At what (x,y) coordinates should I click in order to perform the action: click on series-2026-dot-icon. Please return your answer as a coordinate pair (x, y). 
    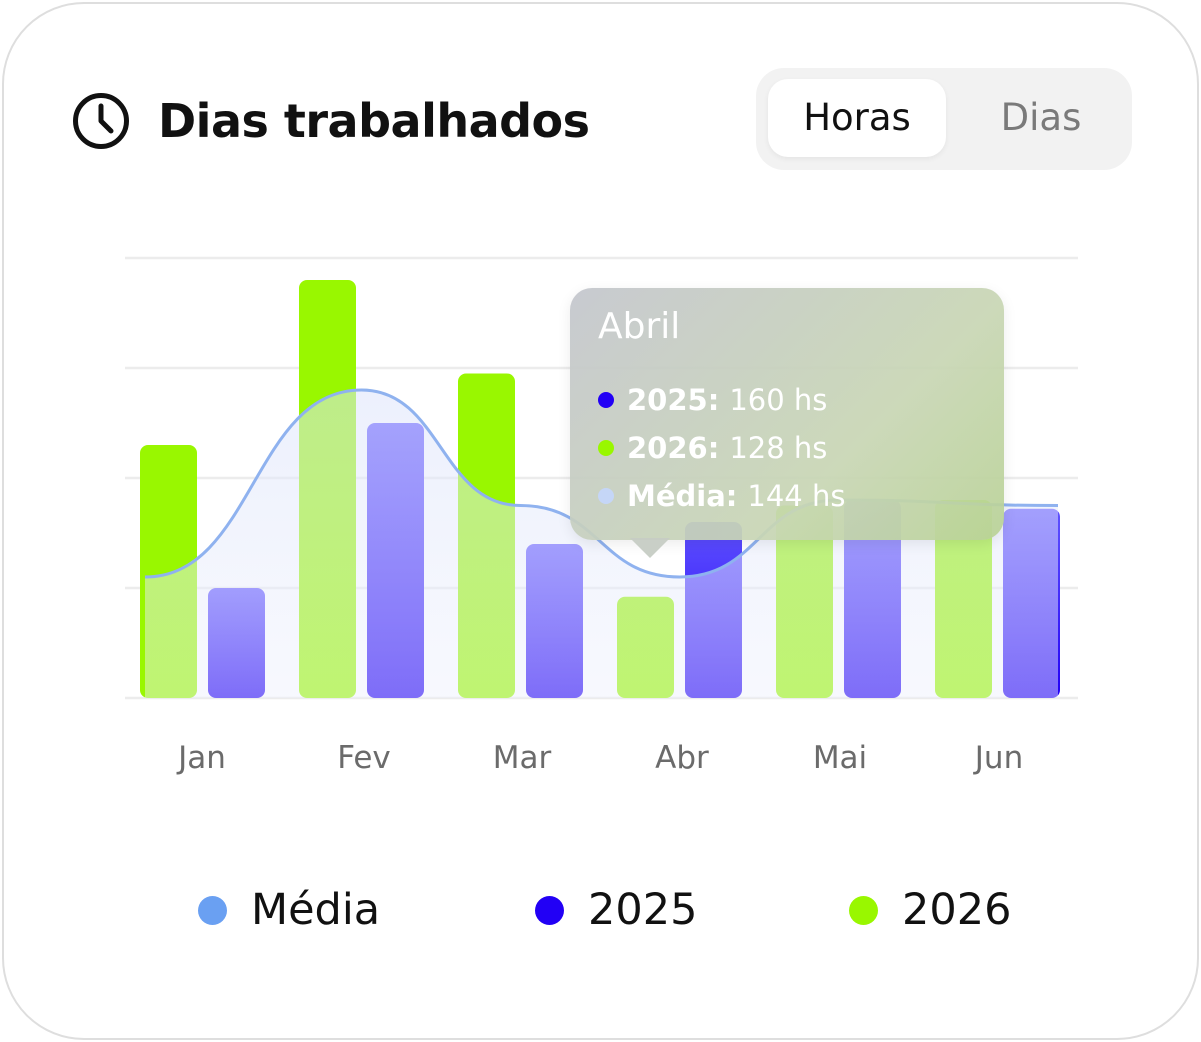
    Looking at the image, I should click on (863, 910).